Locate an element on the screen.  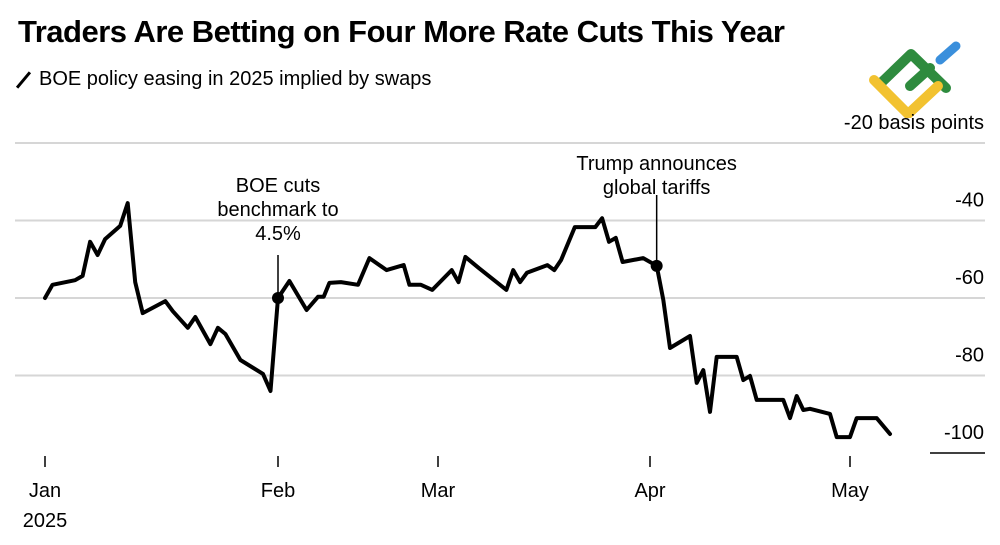
x-tick-label: Mar is located at coordinates (438, 491).